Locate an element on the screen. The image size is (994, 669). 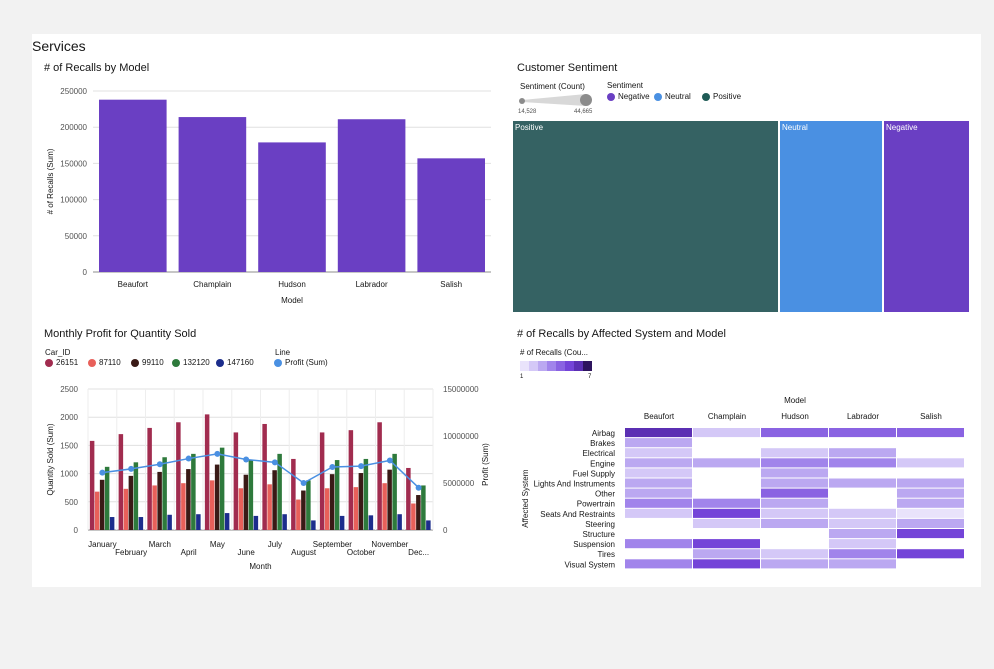
sentiment-size-legend-slider is located at coordinates (558, 100).